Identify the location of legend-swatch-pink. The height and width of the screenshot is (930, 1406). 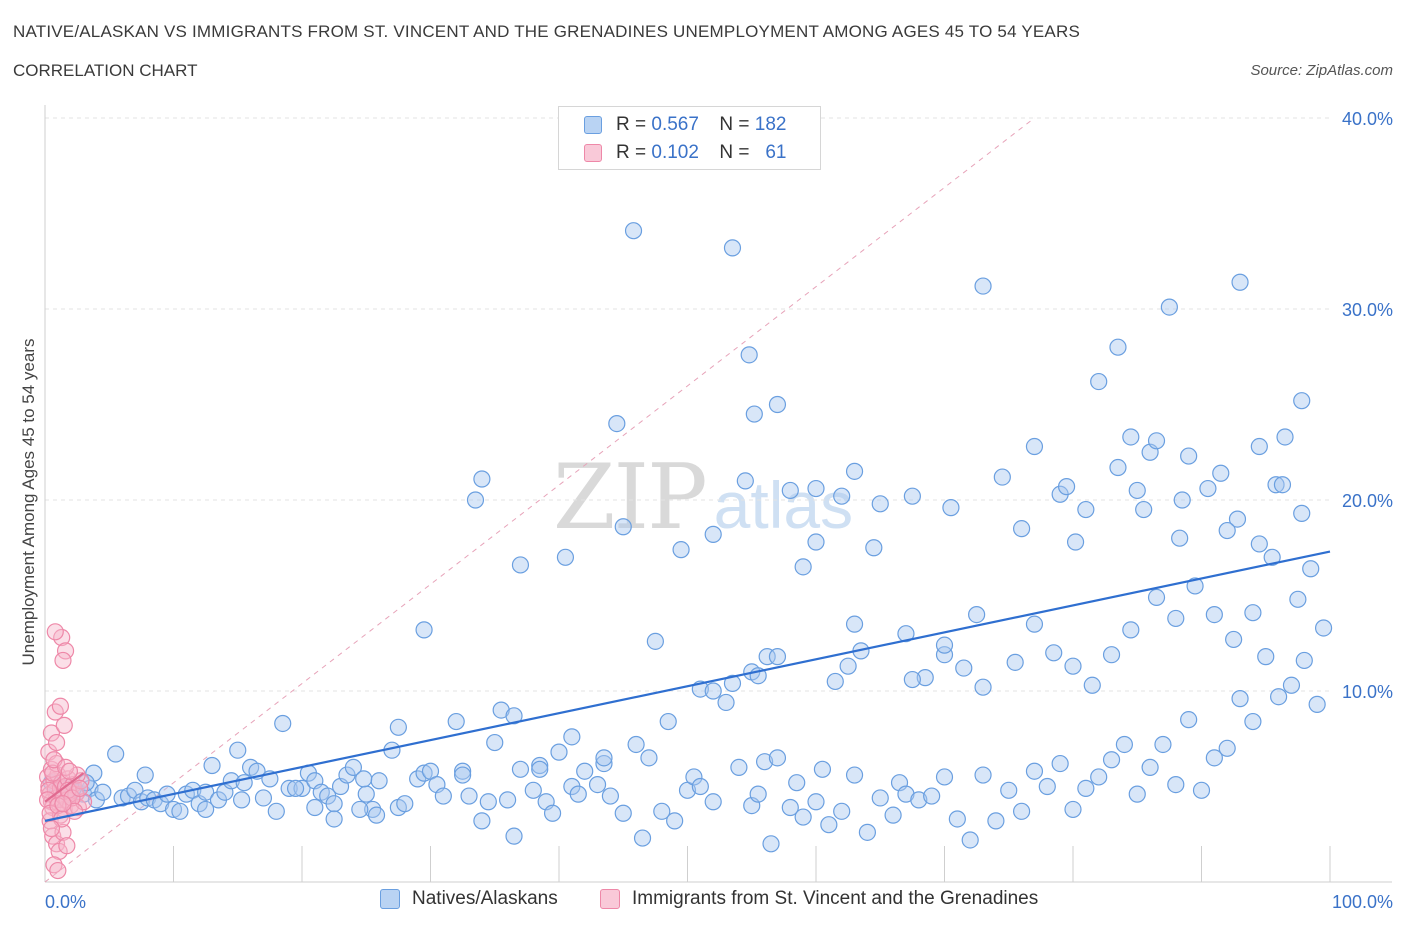
(593, 153).